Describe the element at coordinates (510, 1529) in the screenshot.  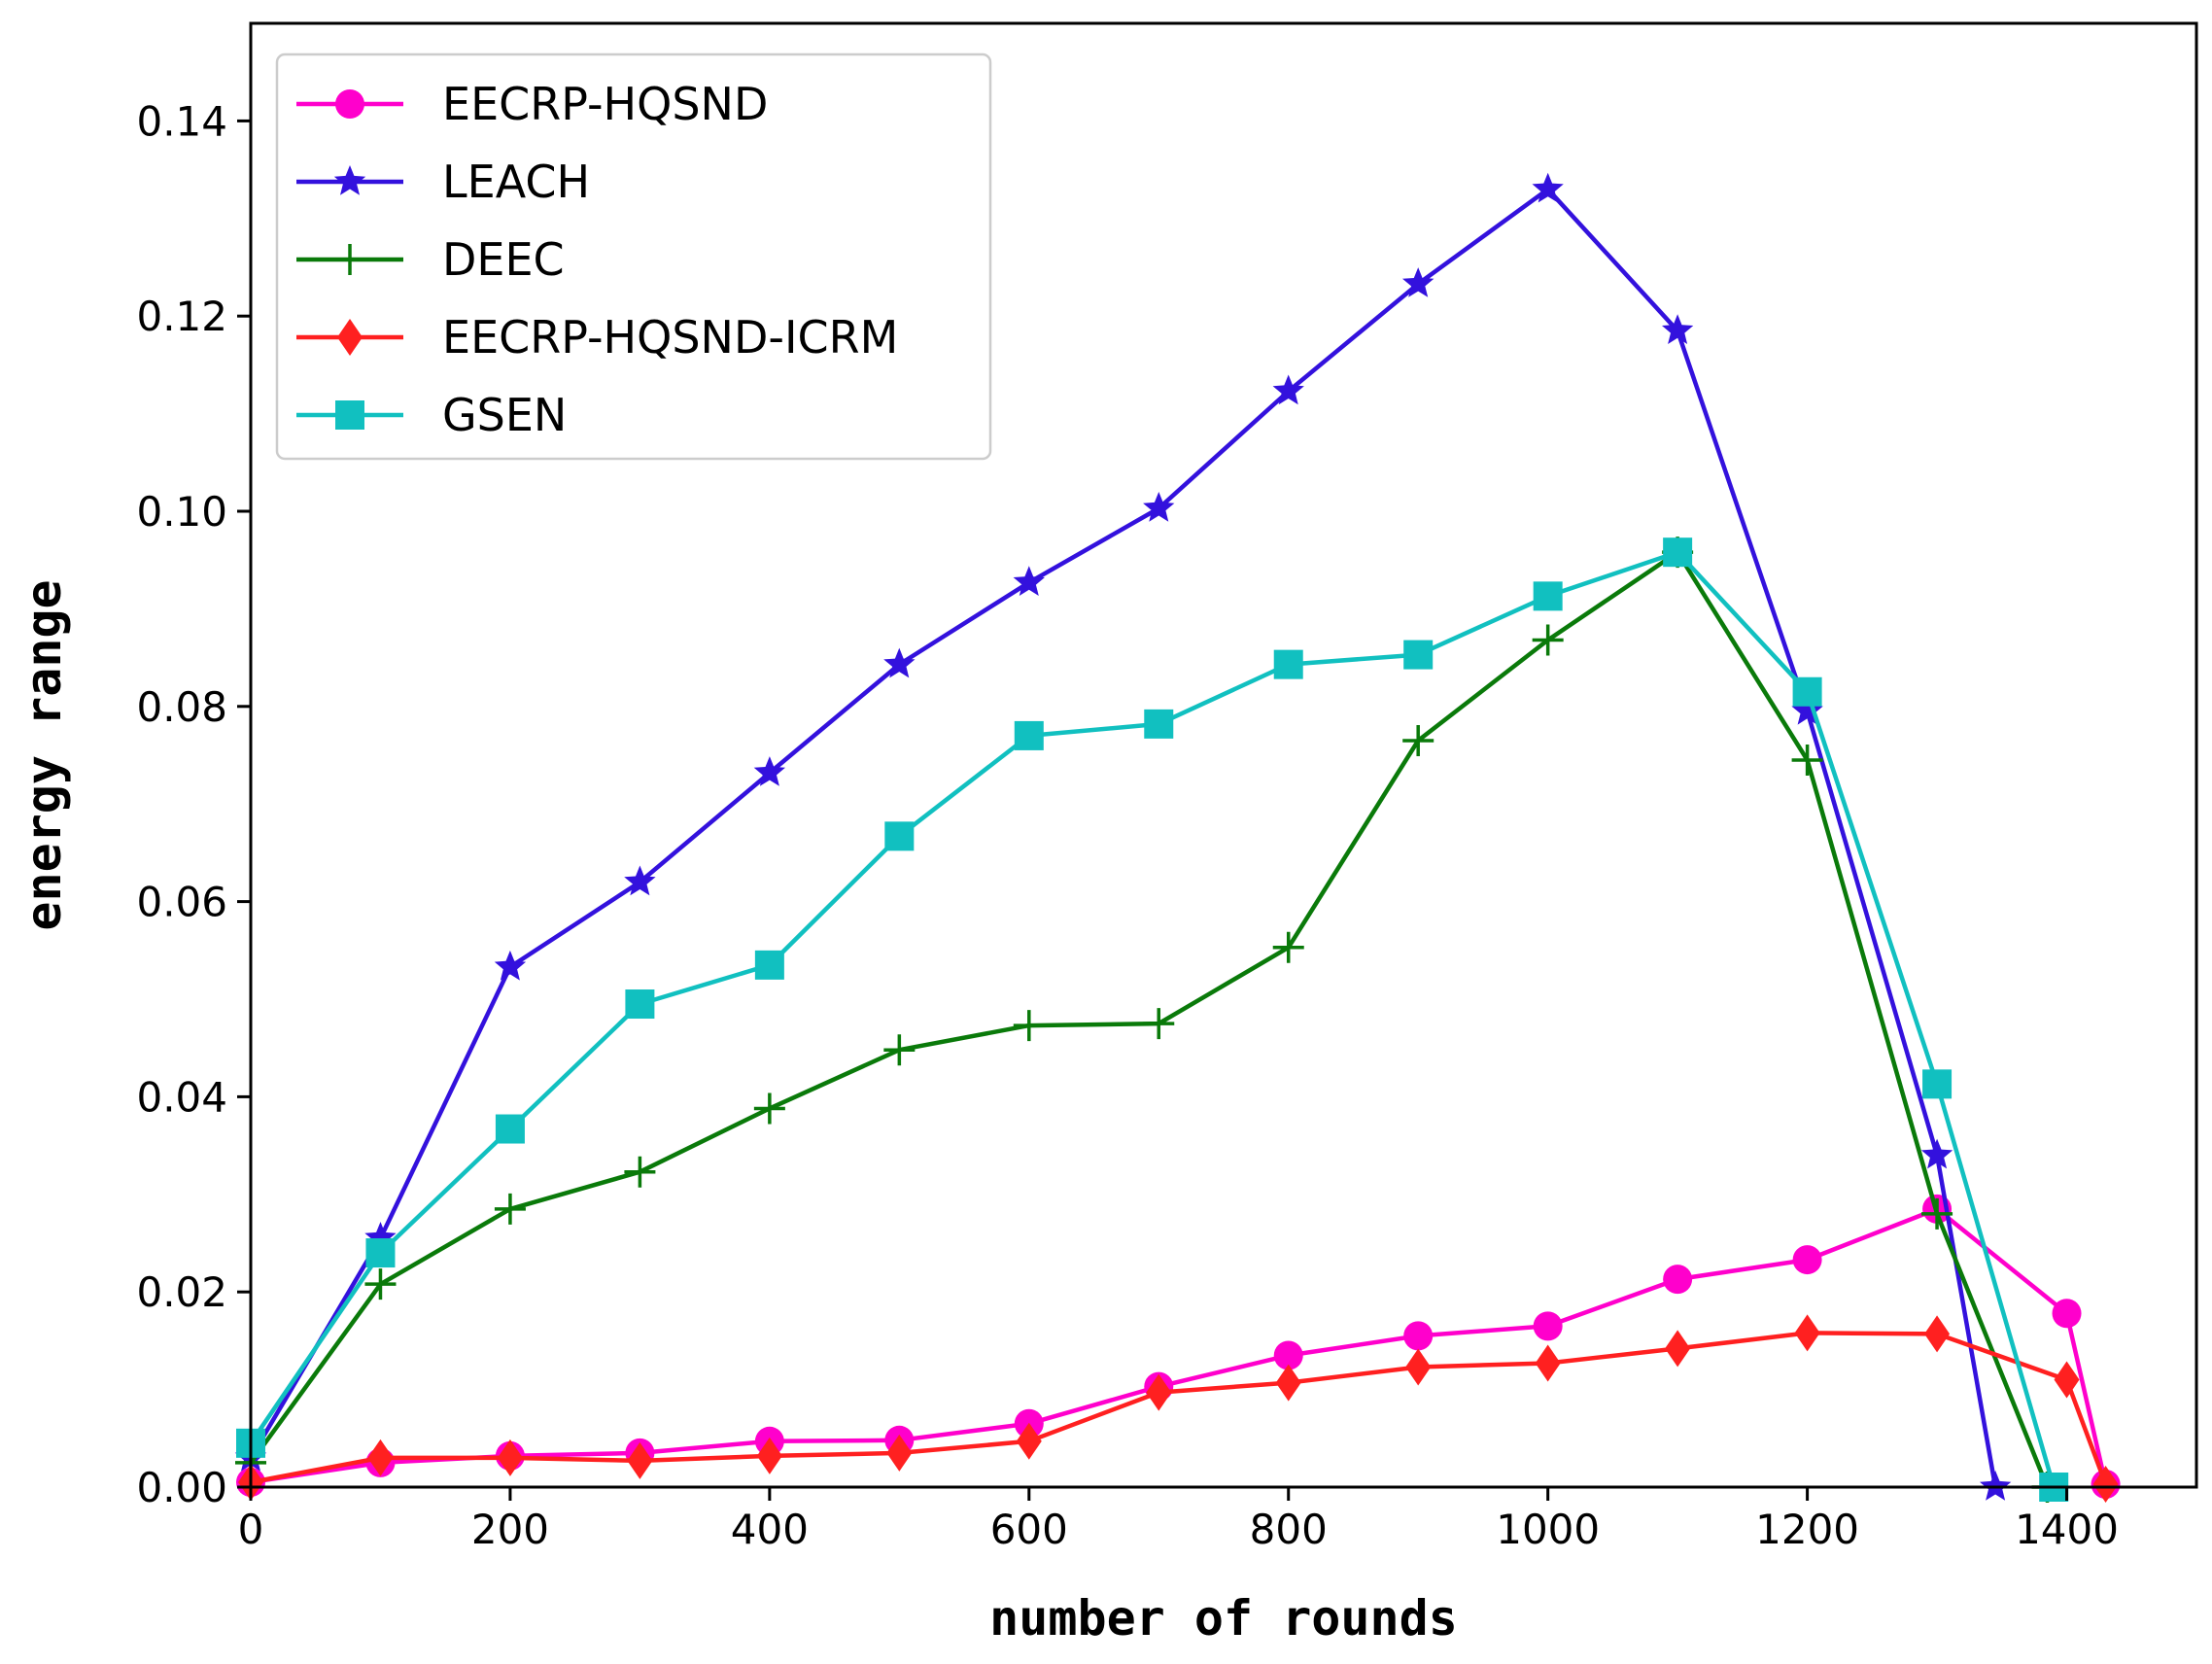
I see `x-tick-label: 200` at that location.